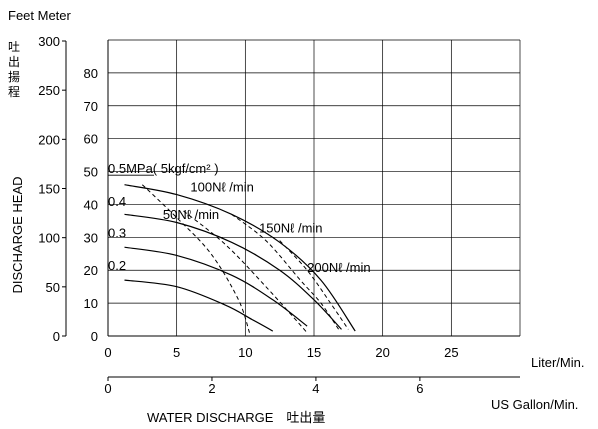  I want to click on feet-tick-label: 0, so click(56, 336).